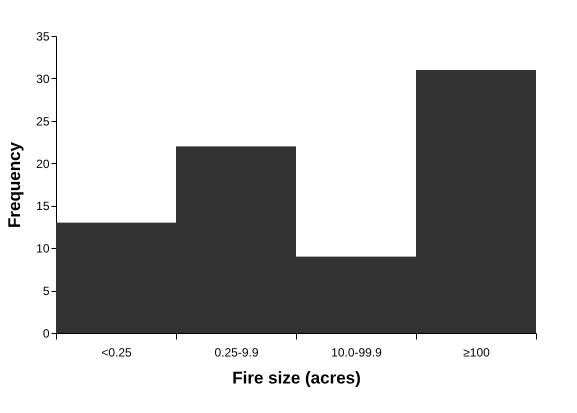 The image size is (577, 413). Describe the element at coordinates (236, 353) in the screenshot. I see `x-tick-label: 0.25-9.9` at that location.